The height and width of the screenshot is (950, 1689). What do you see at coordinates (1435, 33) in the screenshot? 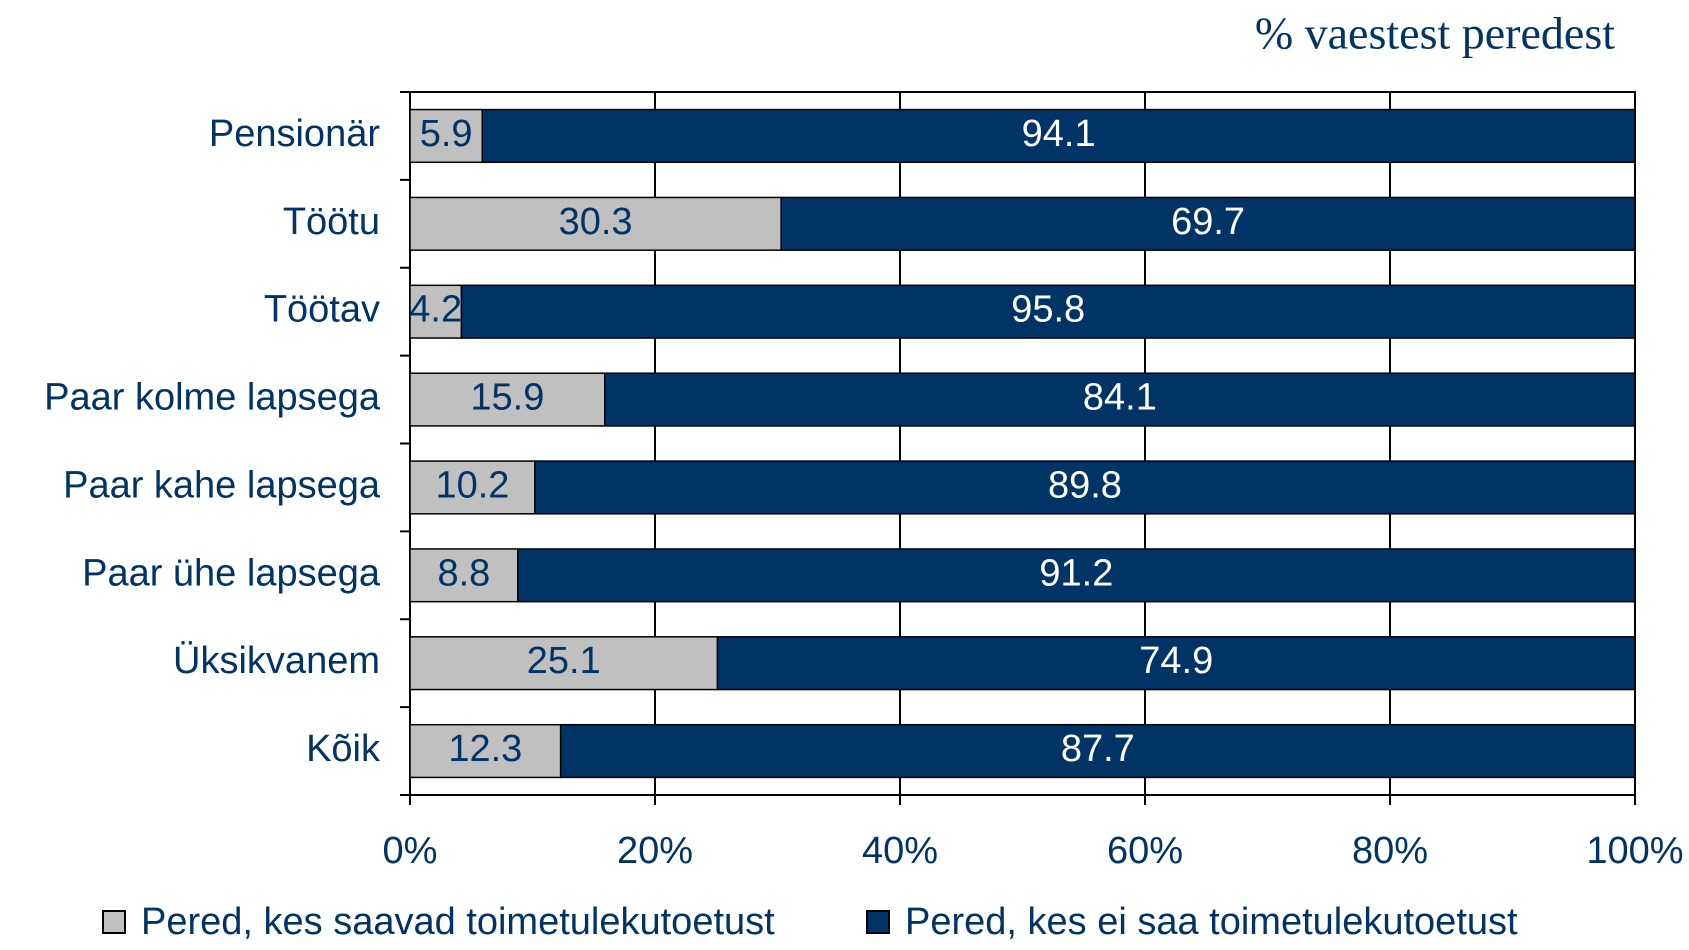
I see `chart-title: % vaestest peredest` at bounding box center [1435, 33].